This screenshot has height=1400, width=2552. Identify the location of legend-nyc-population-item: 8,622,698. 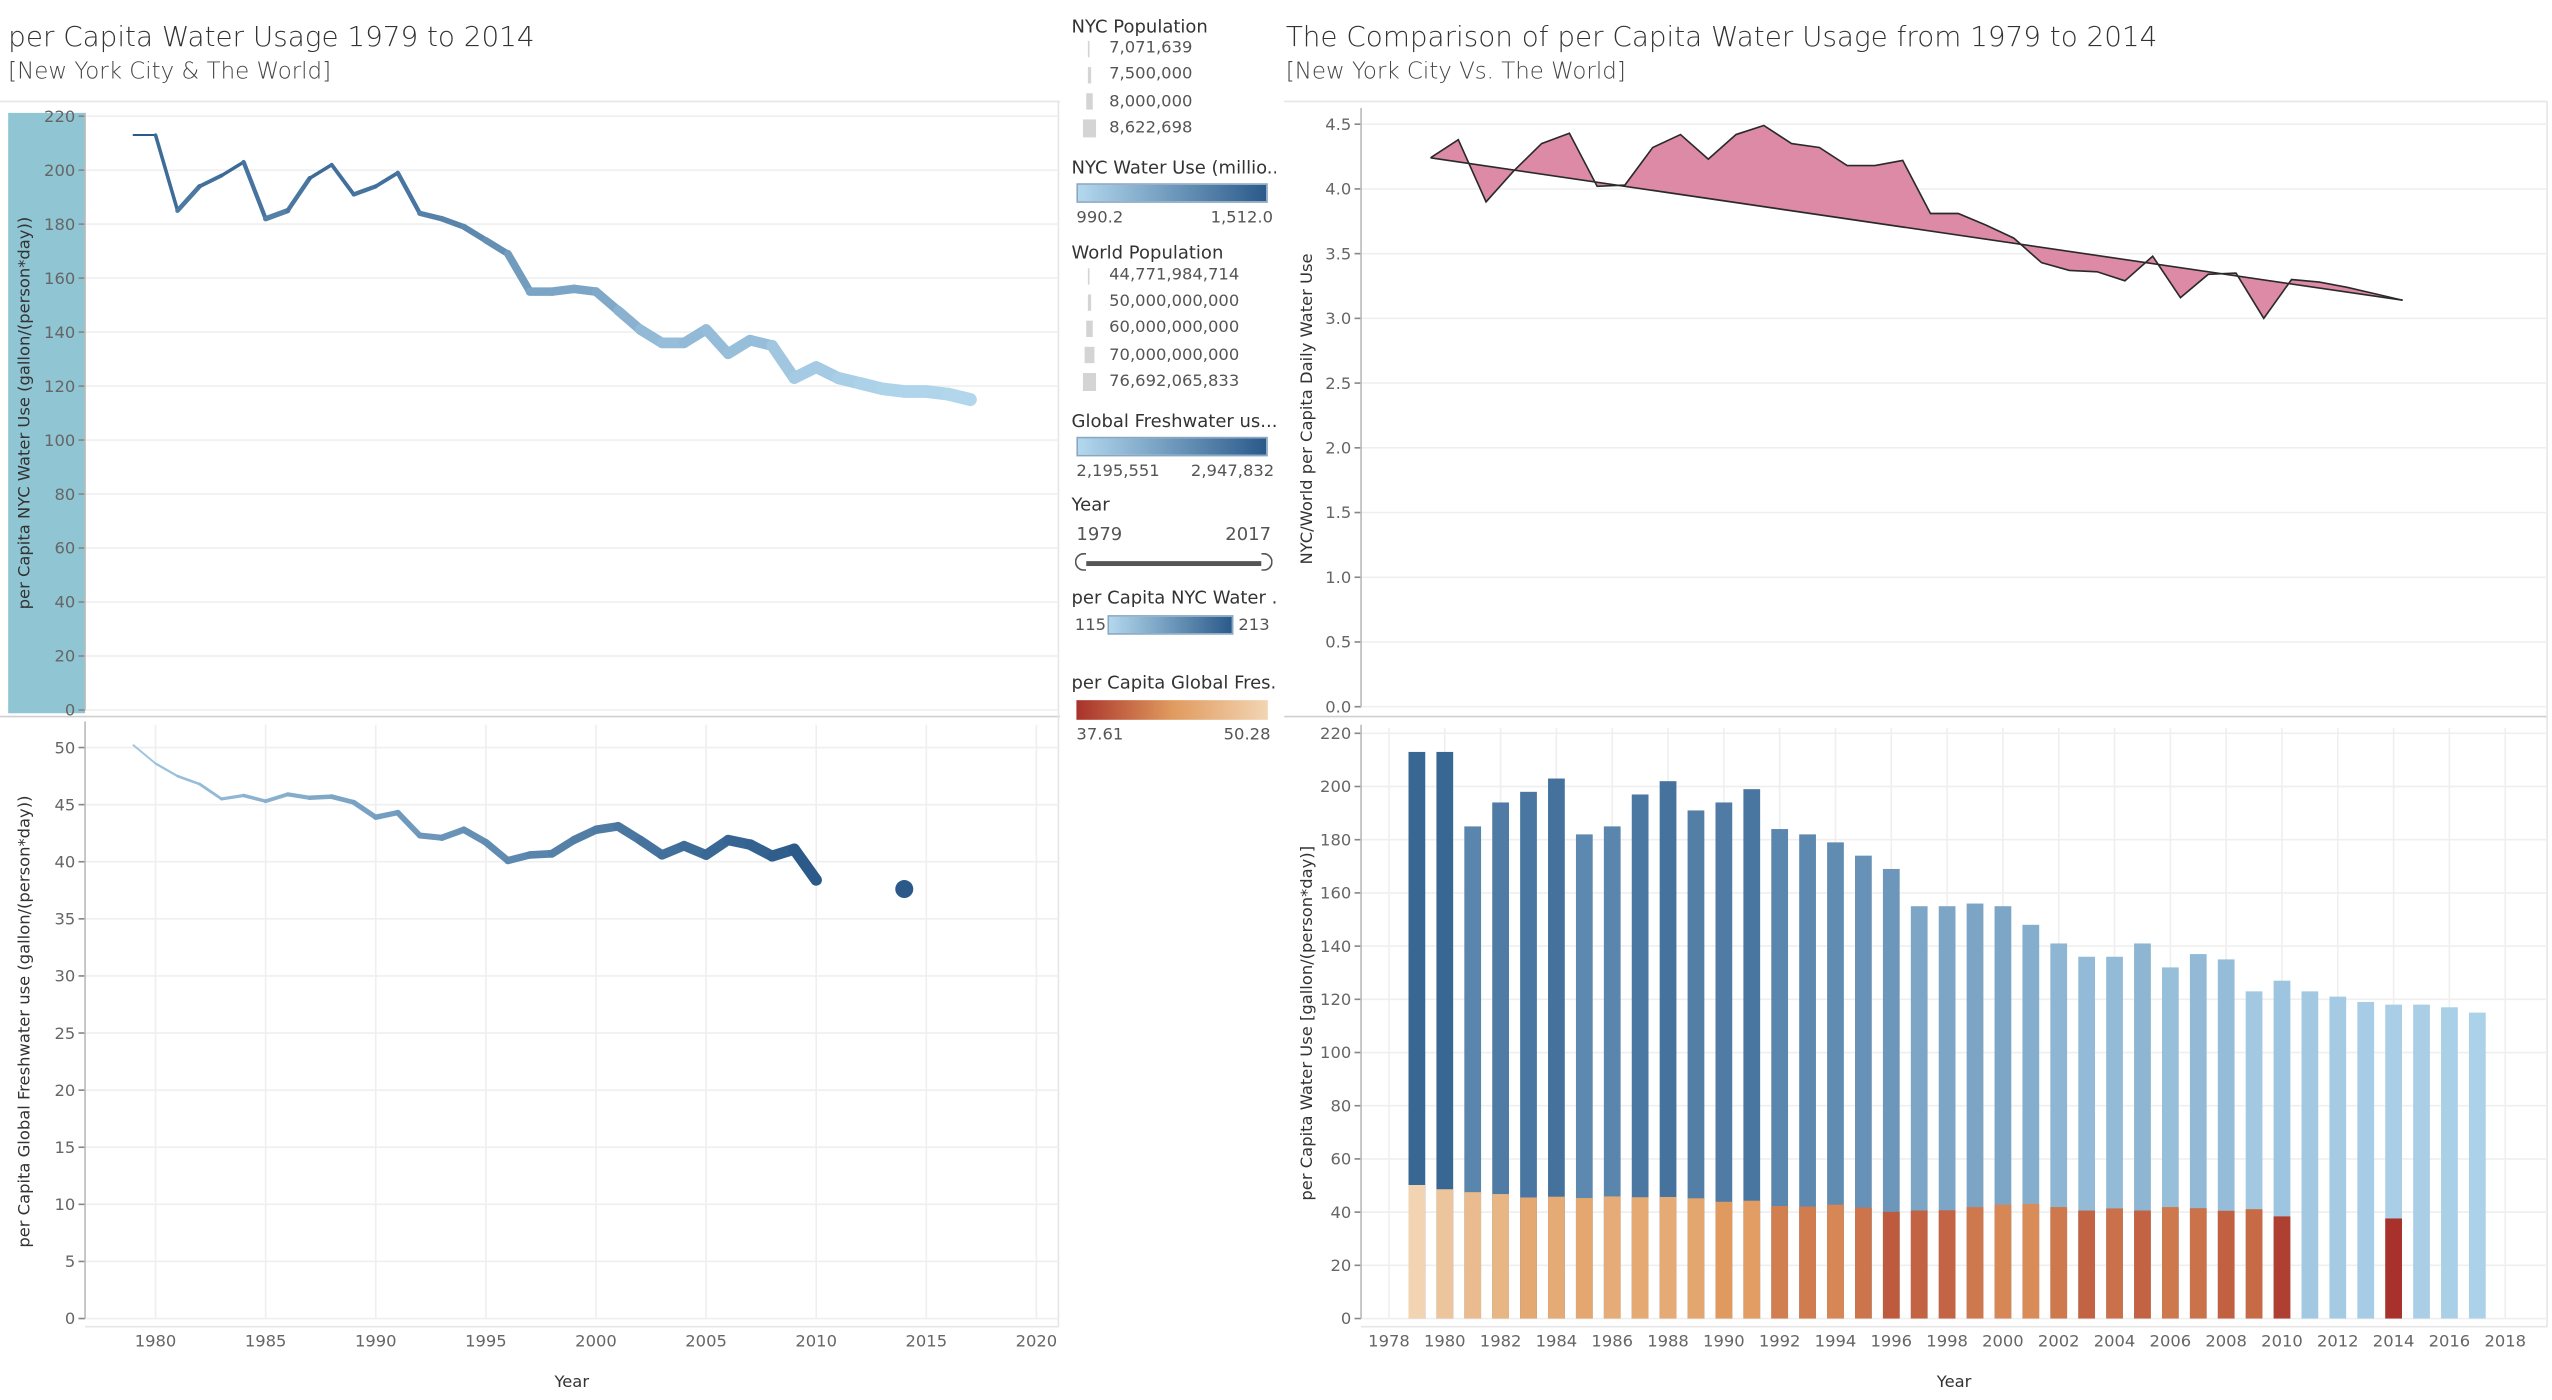
(1151, 128).